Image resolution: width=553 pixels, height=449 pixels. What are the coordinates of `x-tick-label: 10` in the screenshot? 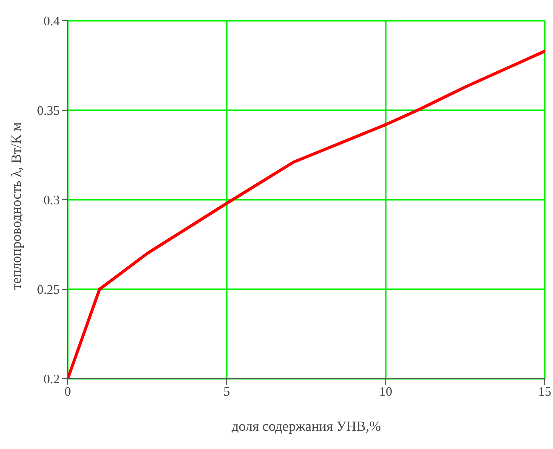 It's located at (386, 392).